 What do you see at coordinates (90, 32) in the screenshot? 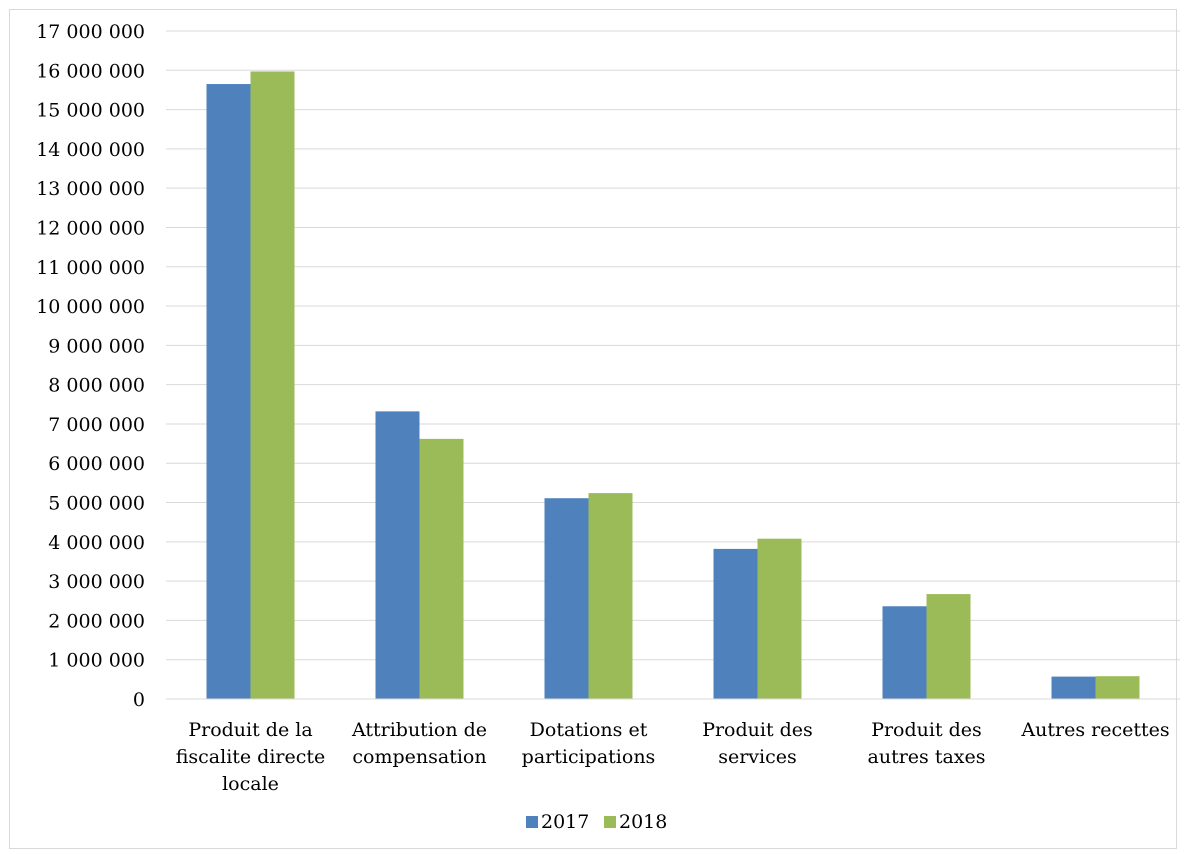
I see `y-tick-label: 17 000 000` at bounding box center [90, 32].